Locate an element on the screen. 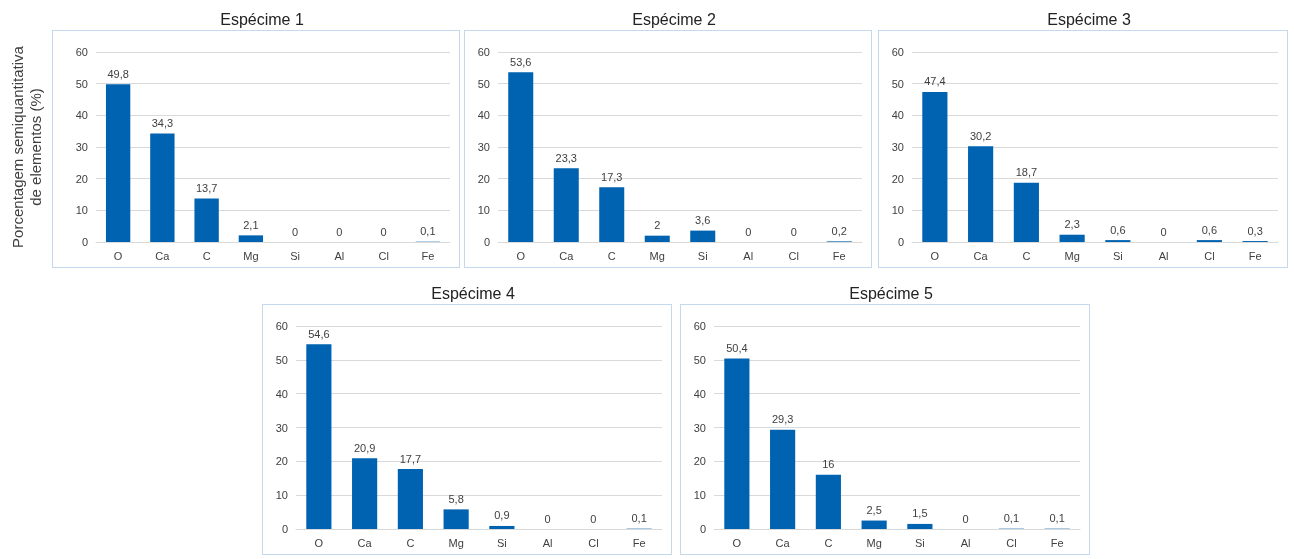 This screenshot has width=1294, height=559. data-label: 23,3 is located at coordinates (566, 157).